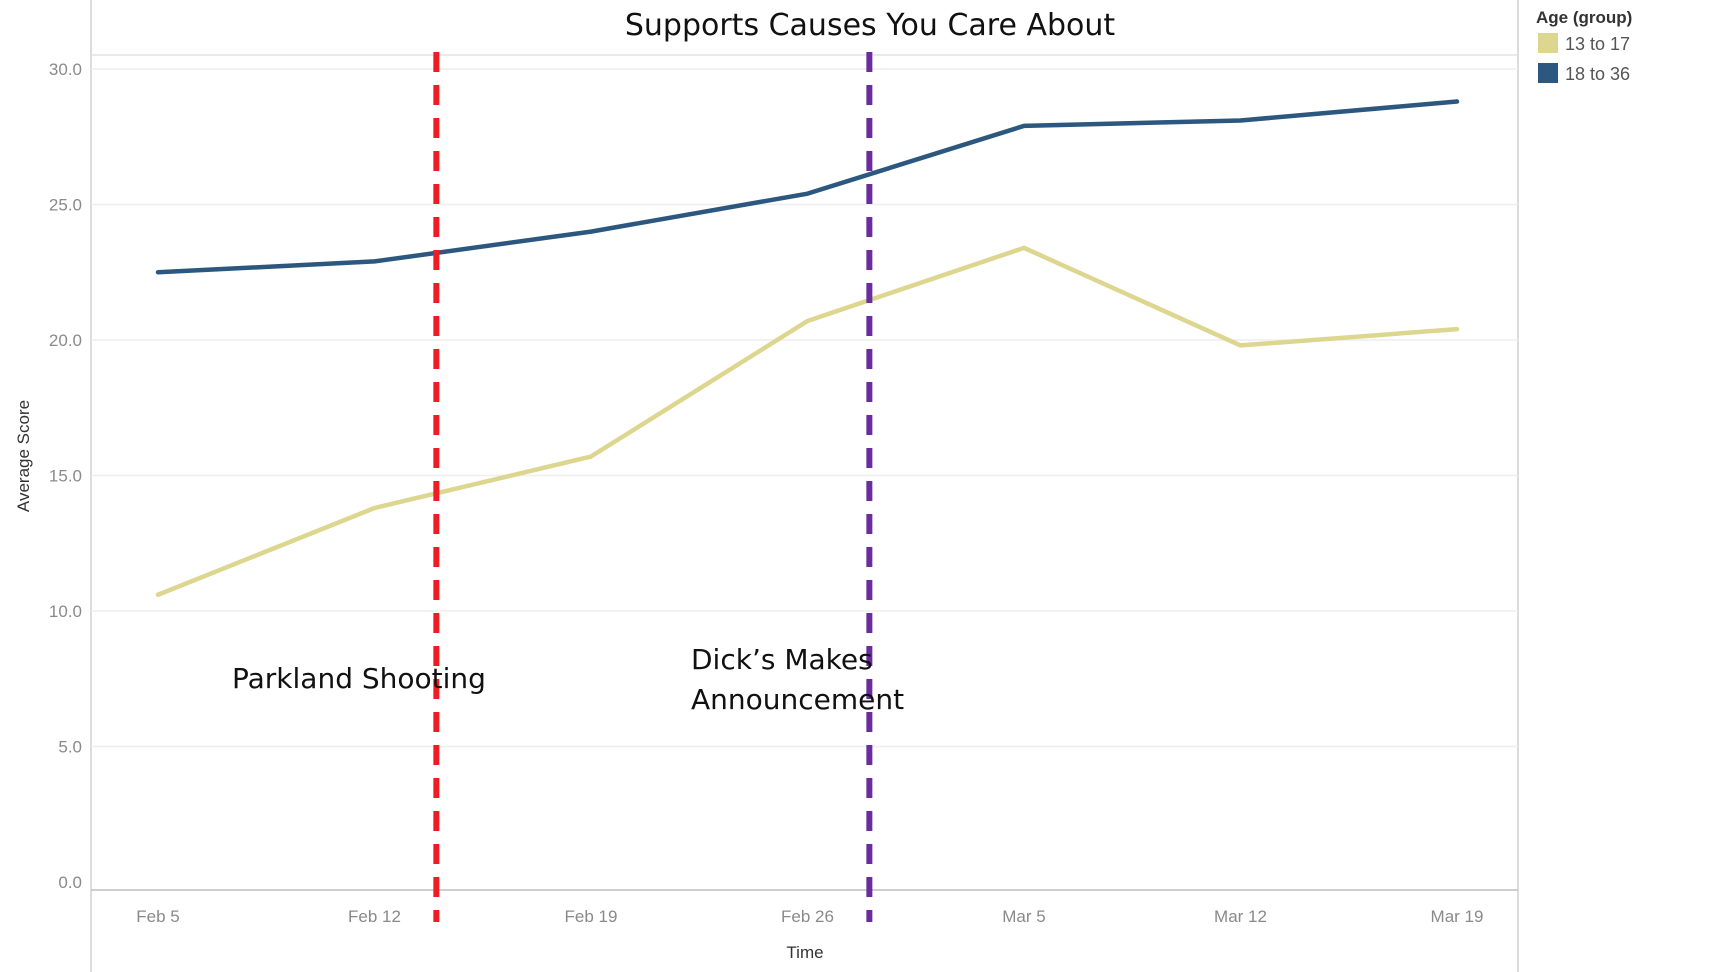 The height and width of the screenshot is (972, 1732). Describe the element at coordinates (70, 882) in the screenshot. I see `y-tick-label: 0.0` at that location.